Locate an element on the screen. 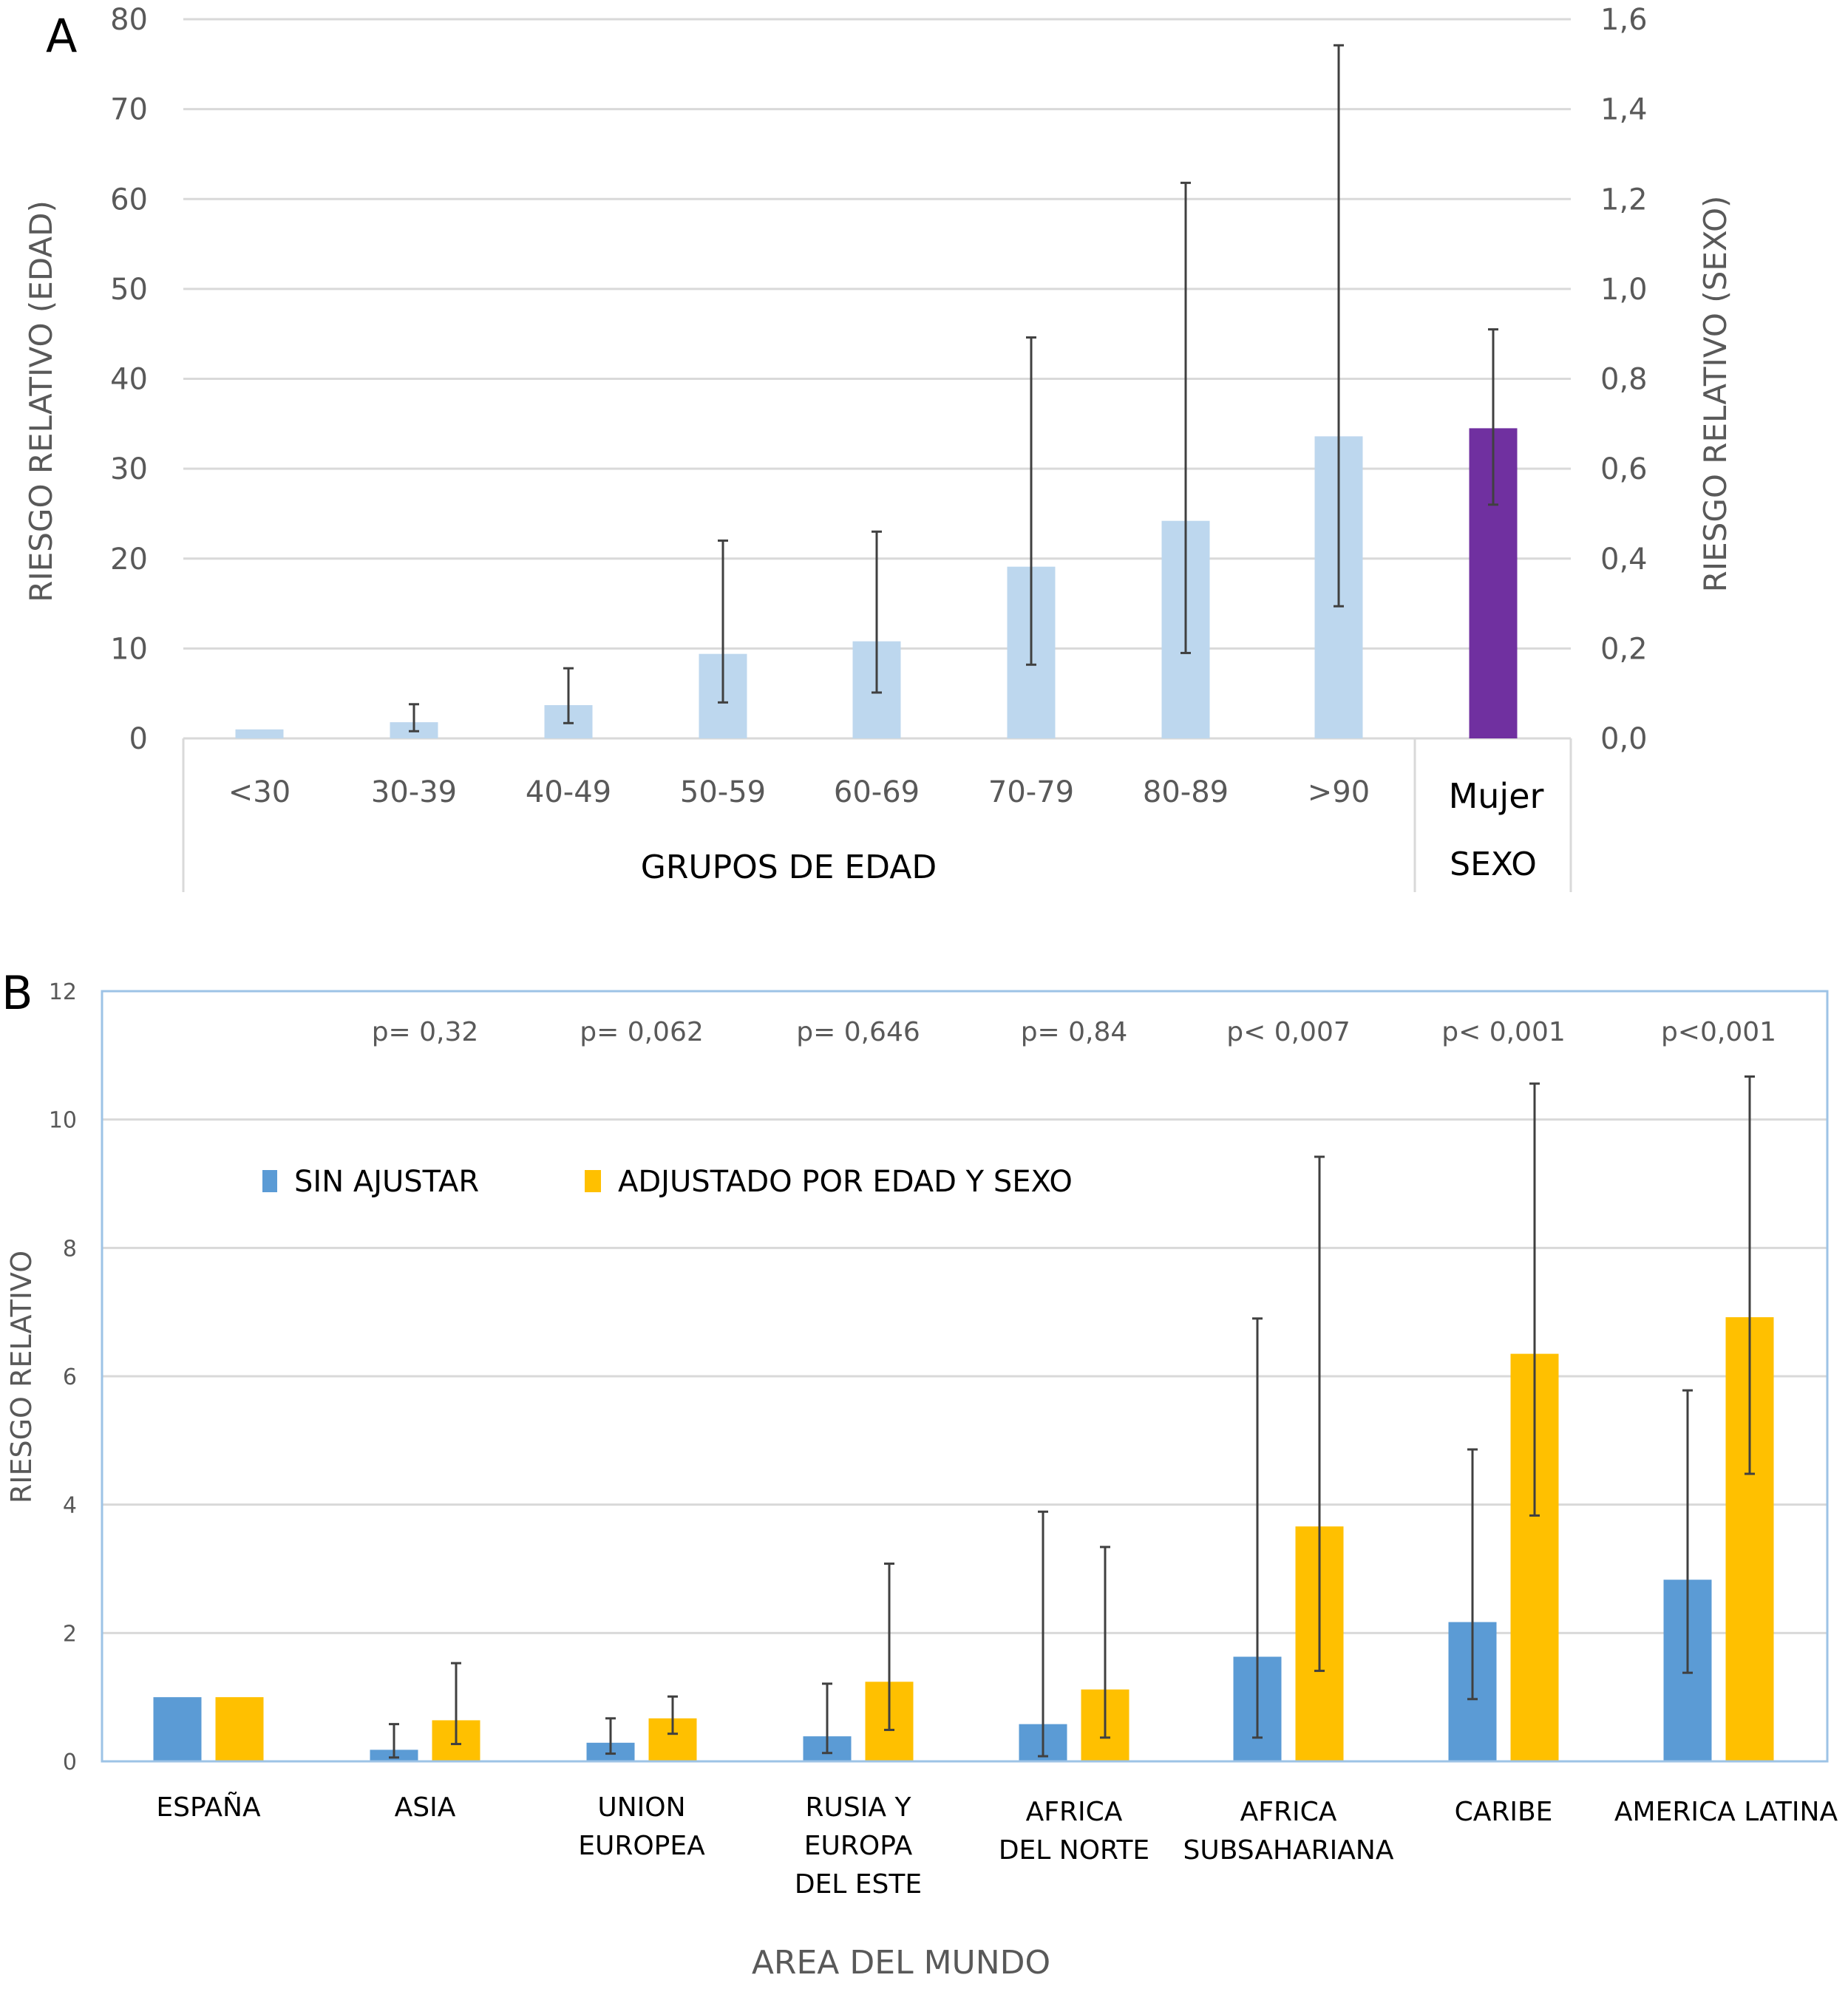 The width and height of the screenshot is (1848, 1989). bar-edad is located at coordinates (259, 733).